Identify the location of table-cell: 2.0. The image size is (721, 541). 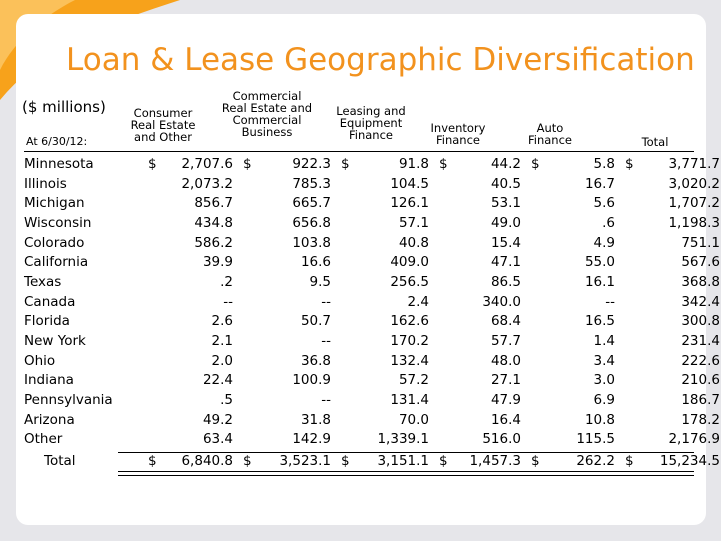
(185, 361).